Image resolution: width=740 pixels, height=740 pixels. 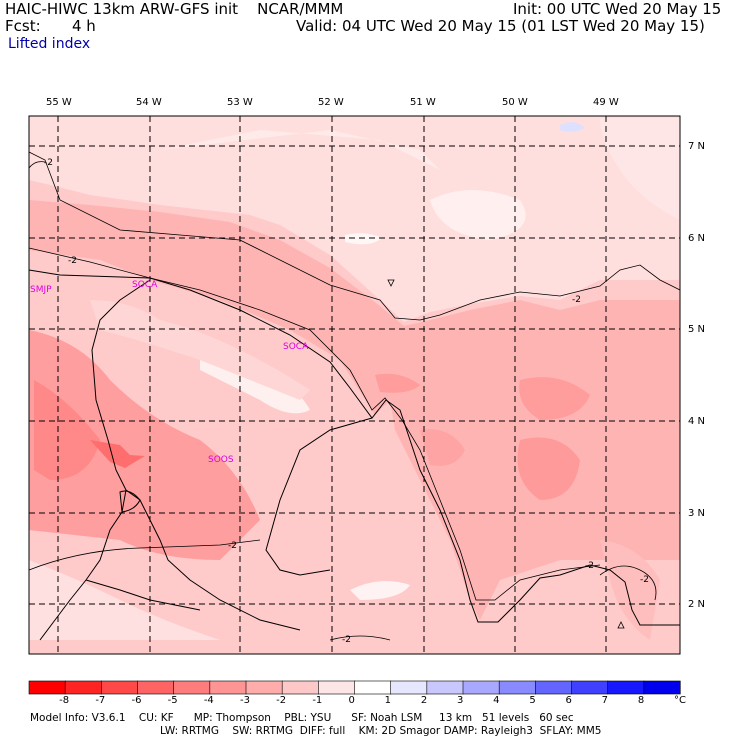 What do you see at coordinates (515, 102) in the screenshot?
I see `lon-label: 50 W` at bounding box center [515, 102].